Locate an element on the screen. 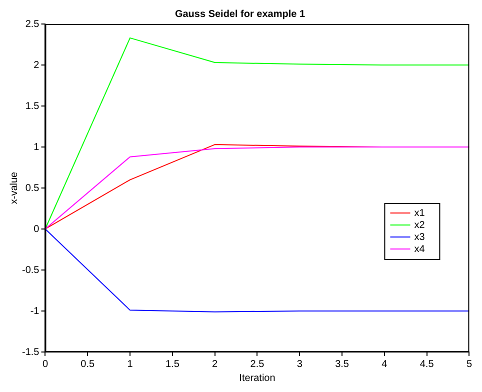 This screenshot has width=482, height=392. legend-label: x4 is located at coordinates (420, 249).